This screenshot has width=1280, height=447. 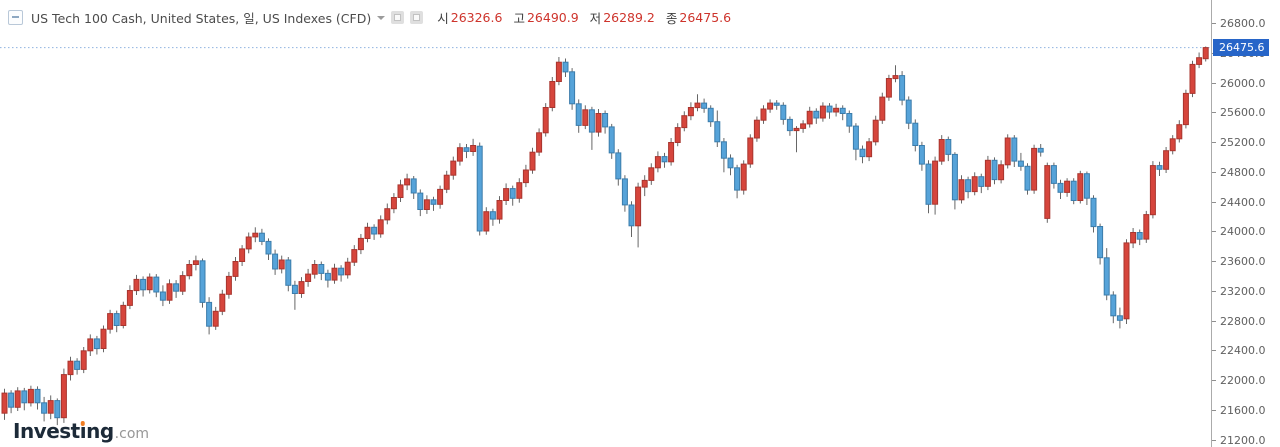 I want to click on square-glyph, so click(x=417, y=17).